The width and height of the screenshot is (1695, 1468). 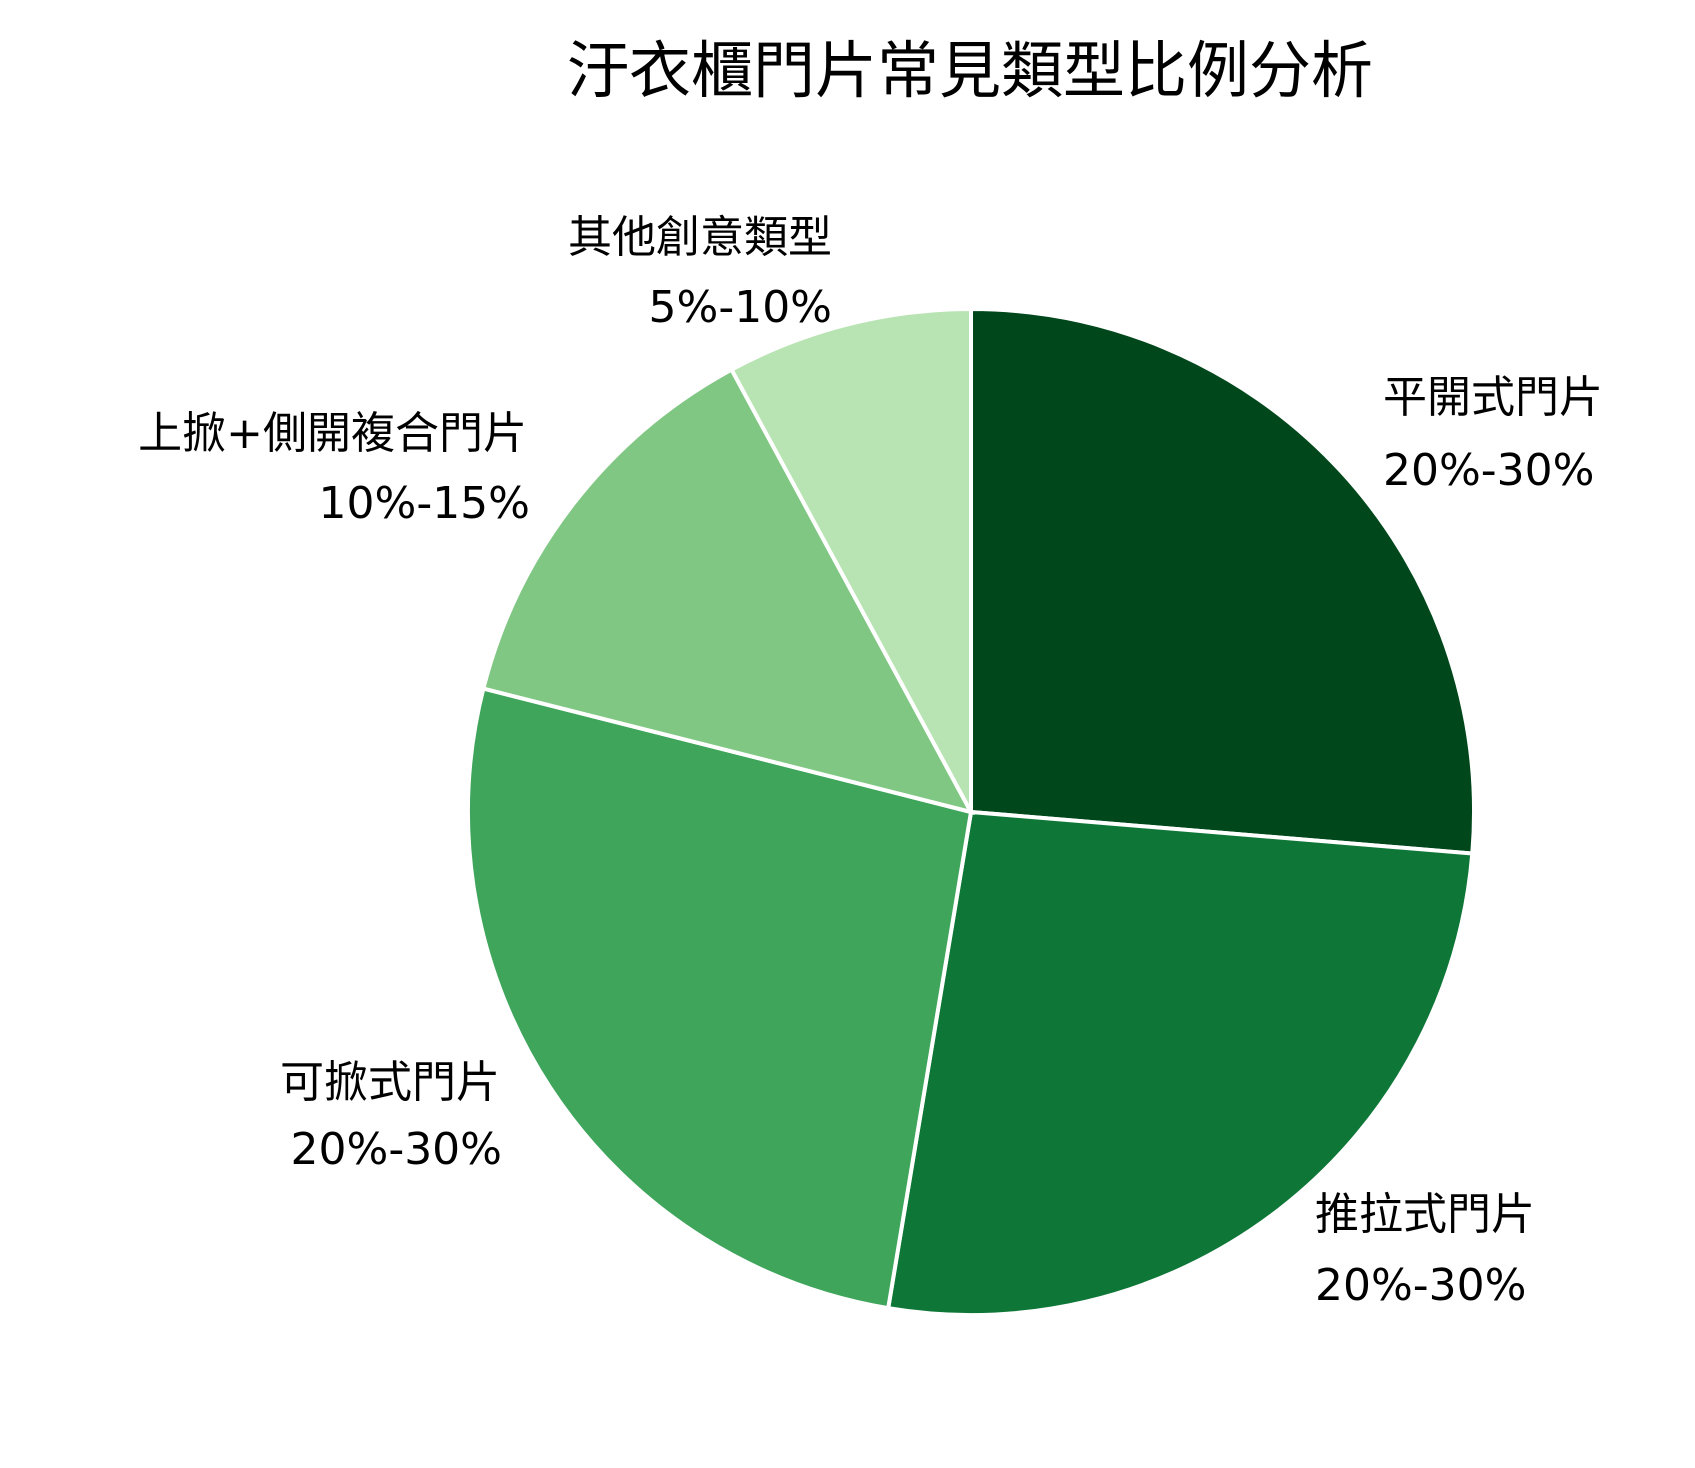 What do you see at coordinates (332, 433) in the screenshot?
I see `slice-label-name: 上掀+側開複合門片` at bounding box center [332, 433].